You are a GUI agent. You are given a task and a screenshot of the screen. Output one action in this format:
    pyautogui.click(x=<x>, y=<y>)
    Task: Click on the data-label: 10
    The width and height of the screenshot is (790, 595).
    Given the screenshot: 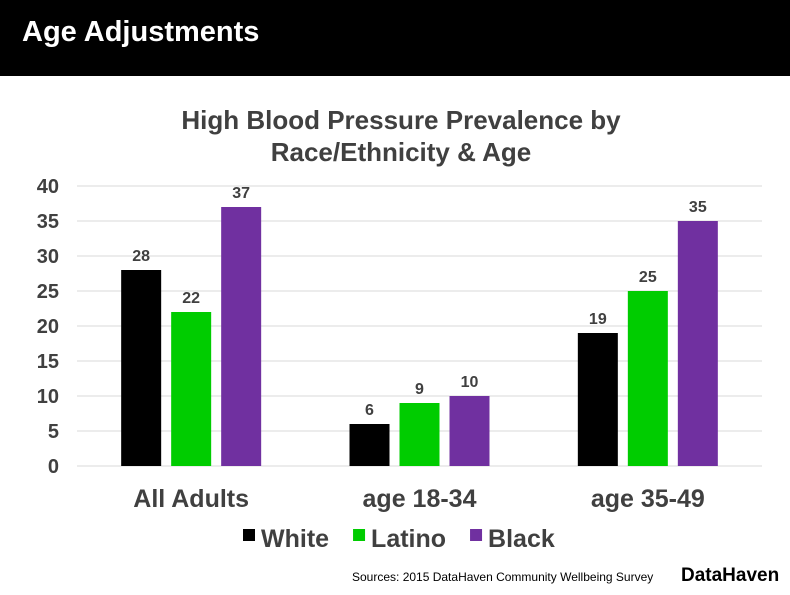 What is the action you would take?
    pyautogui.click(x=470, y=382)
    